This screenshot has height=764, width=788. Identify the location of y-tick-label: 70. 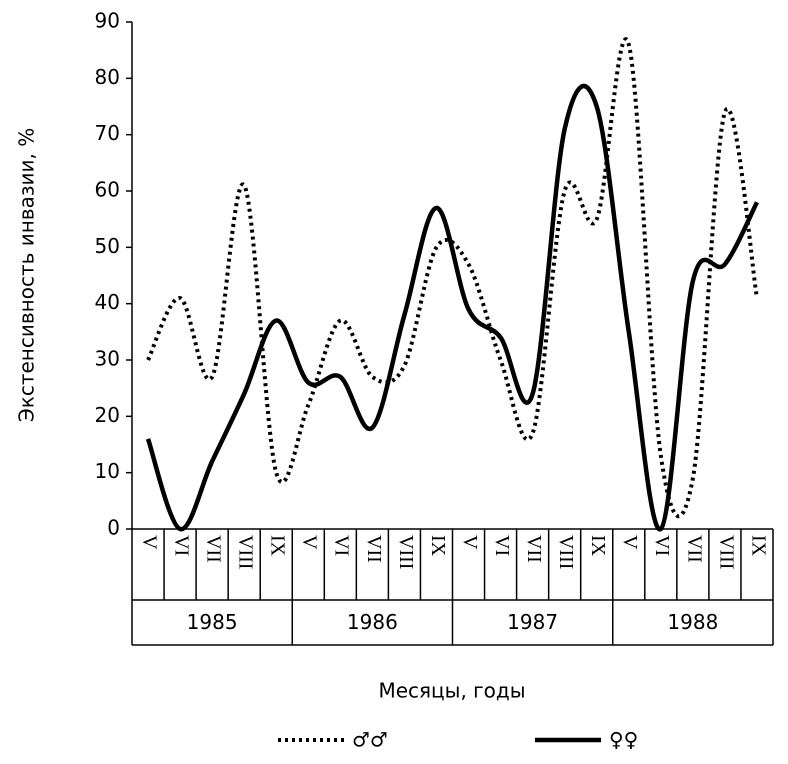
(107, 133).